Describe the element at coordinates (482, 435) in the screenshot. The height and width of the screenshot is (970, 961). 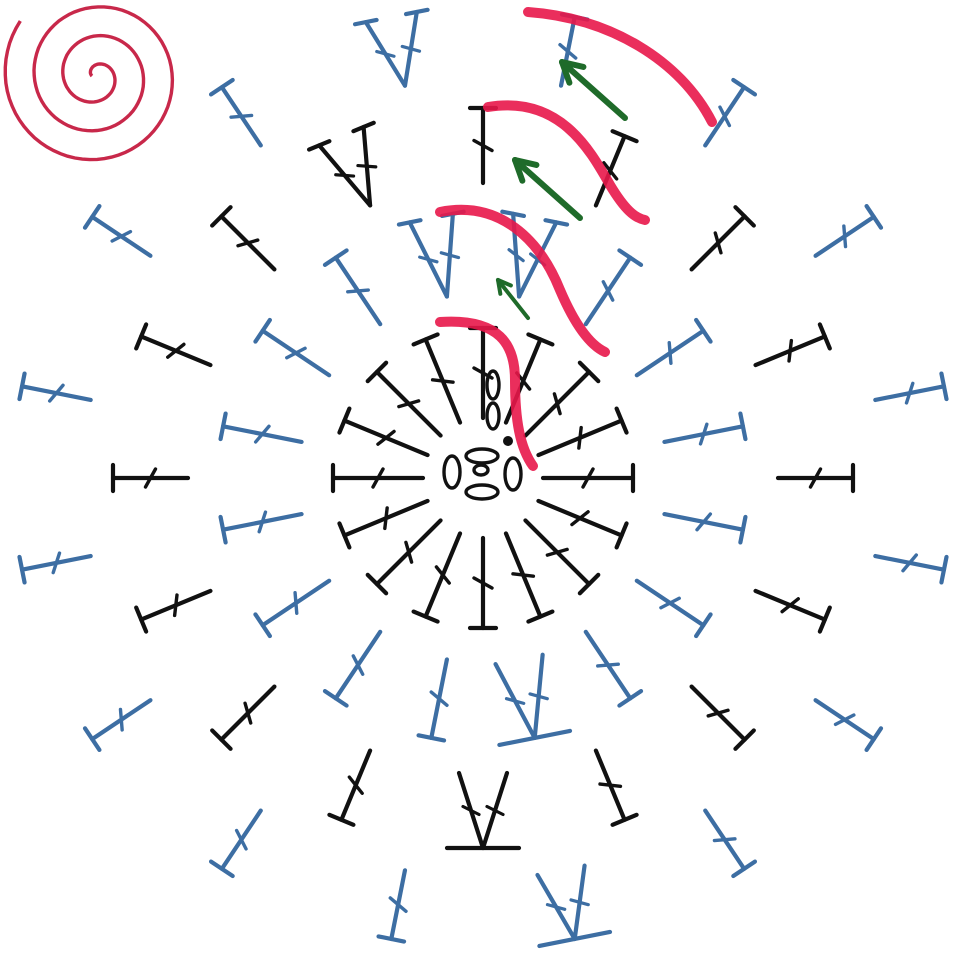
I see `center-ring` at that location.